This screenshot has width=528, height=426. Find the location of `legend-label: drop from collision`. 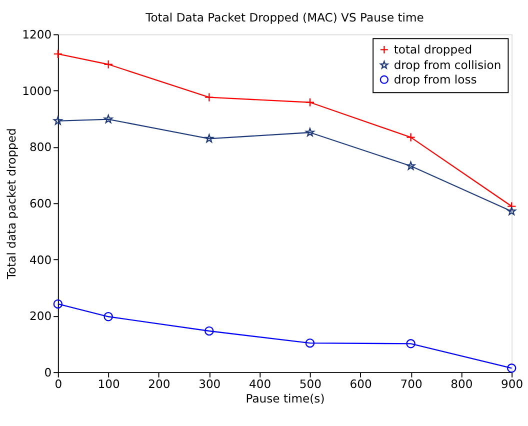

legend-label: drop from collision is located at coordinates (448, 65).